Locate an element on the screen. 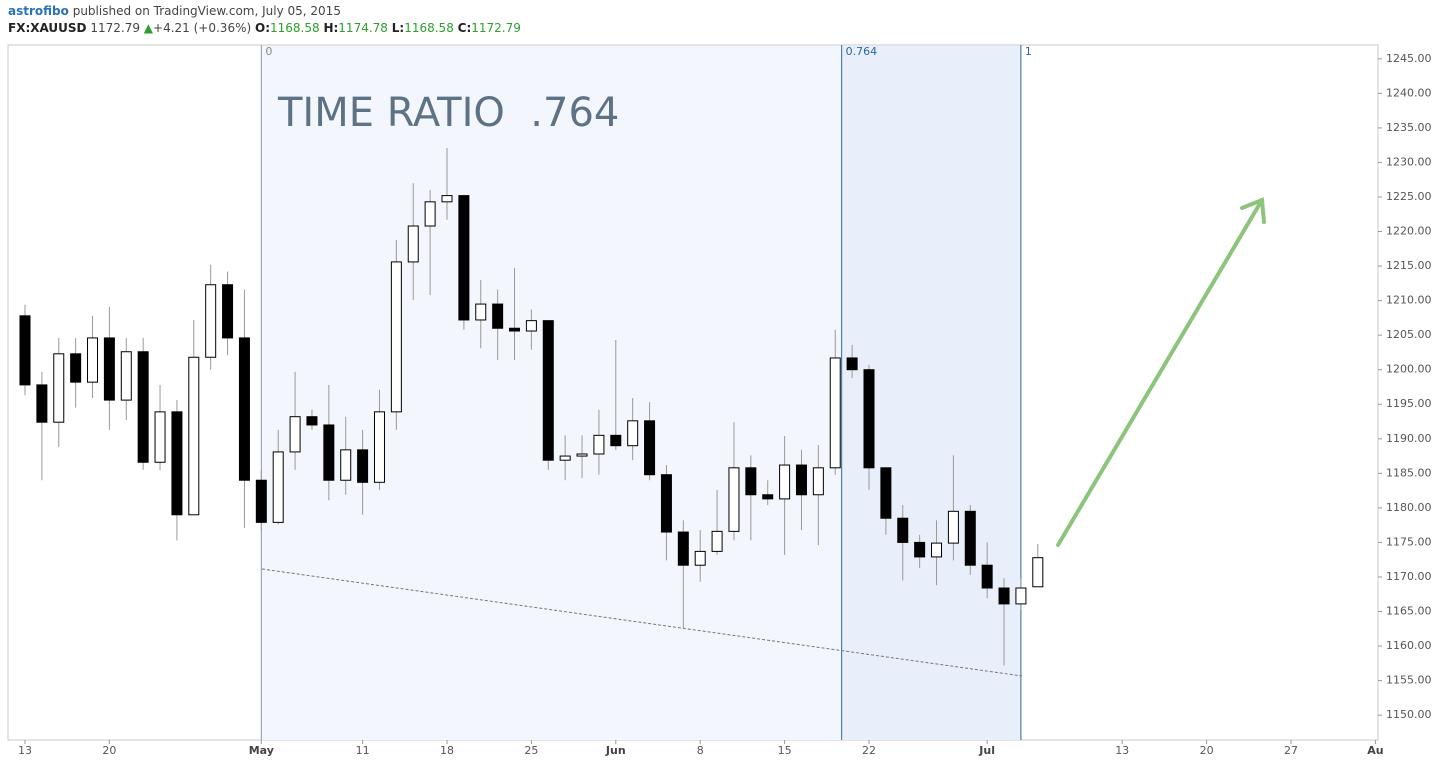  y-tick-label: 1210.00 is located at coordinates (1409, 300).